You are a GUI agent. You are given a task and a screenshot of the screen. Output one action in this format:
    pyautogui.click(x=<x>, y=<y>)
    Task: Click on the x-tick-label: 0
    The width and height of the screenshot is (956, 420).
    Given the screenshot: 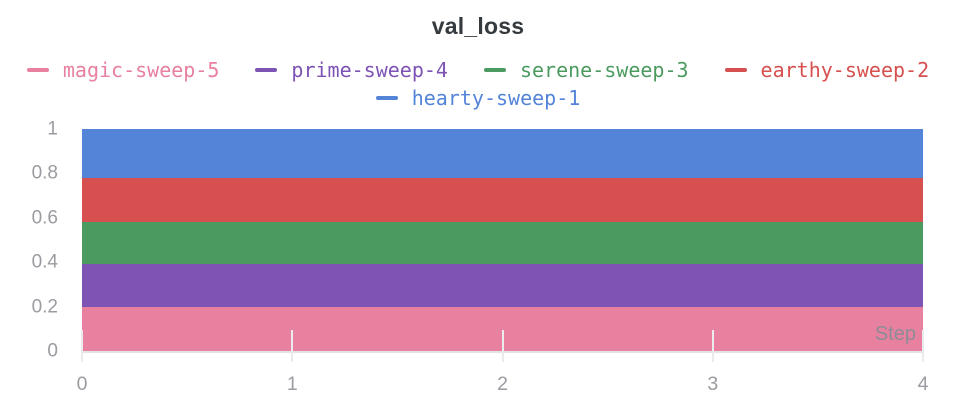 What is the action you would take?
    pyautogui.click(x=82, y=384)
    